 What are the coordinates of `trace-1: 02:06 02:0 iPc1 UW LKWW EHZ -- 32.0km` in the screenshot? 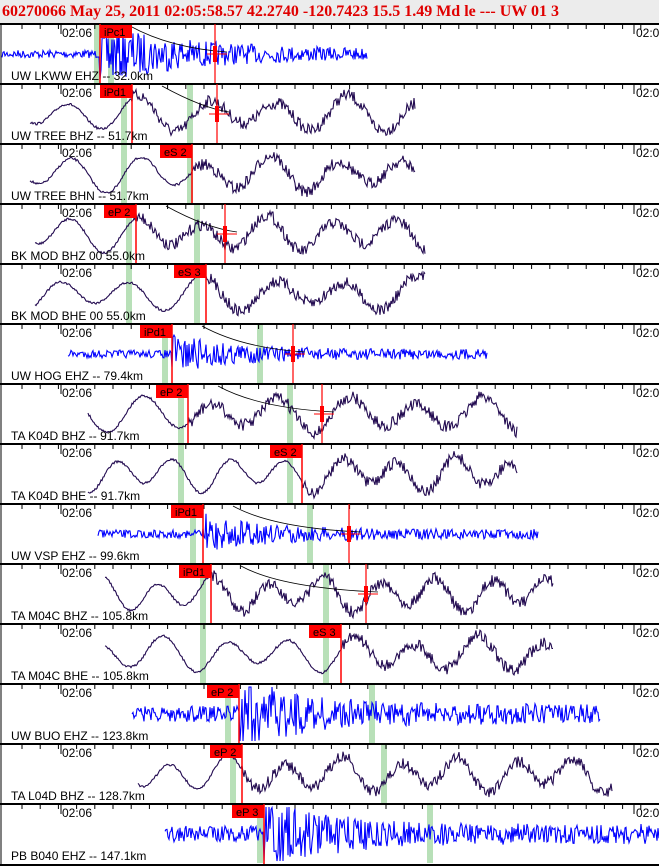 It's located at (329, 53).